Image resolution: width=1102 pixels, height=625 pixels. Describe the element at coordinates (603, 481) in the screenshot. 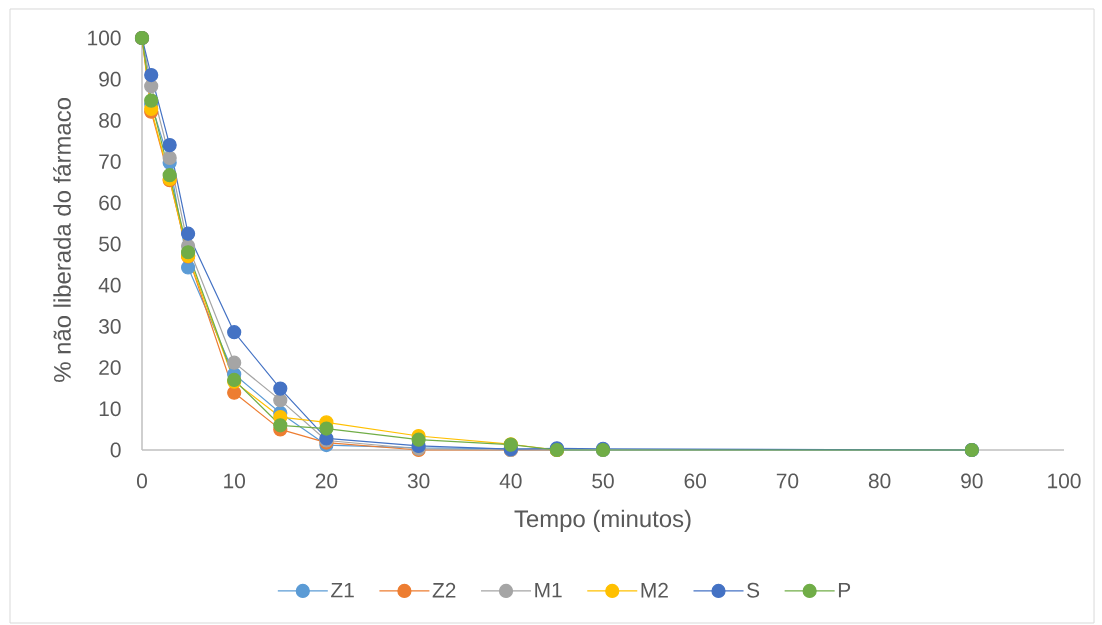

I see `x-tick-label: 50` at that location.